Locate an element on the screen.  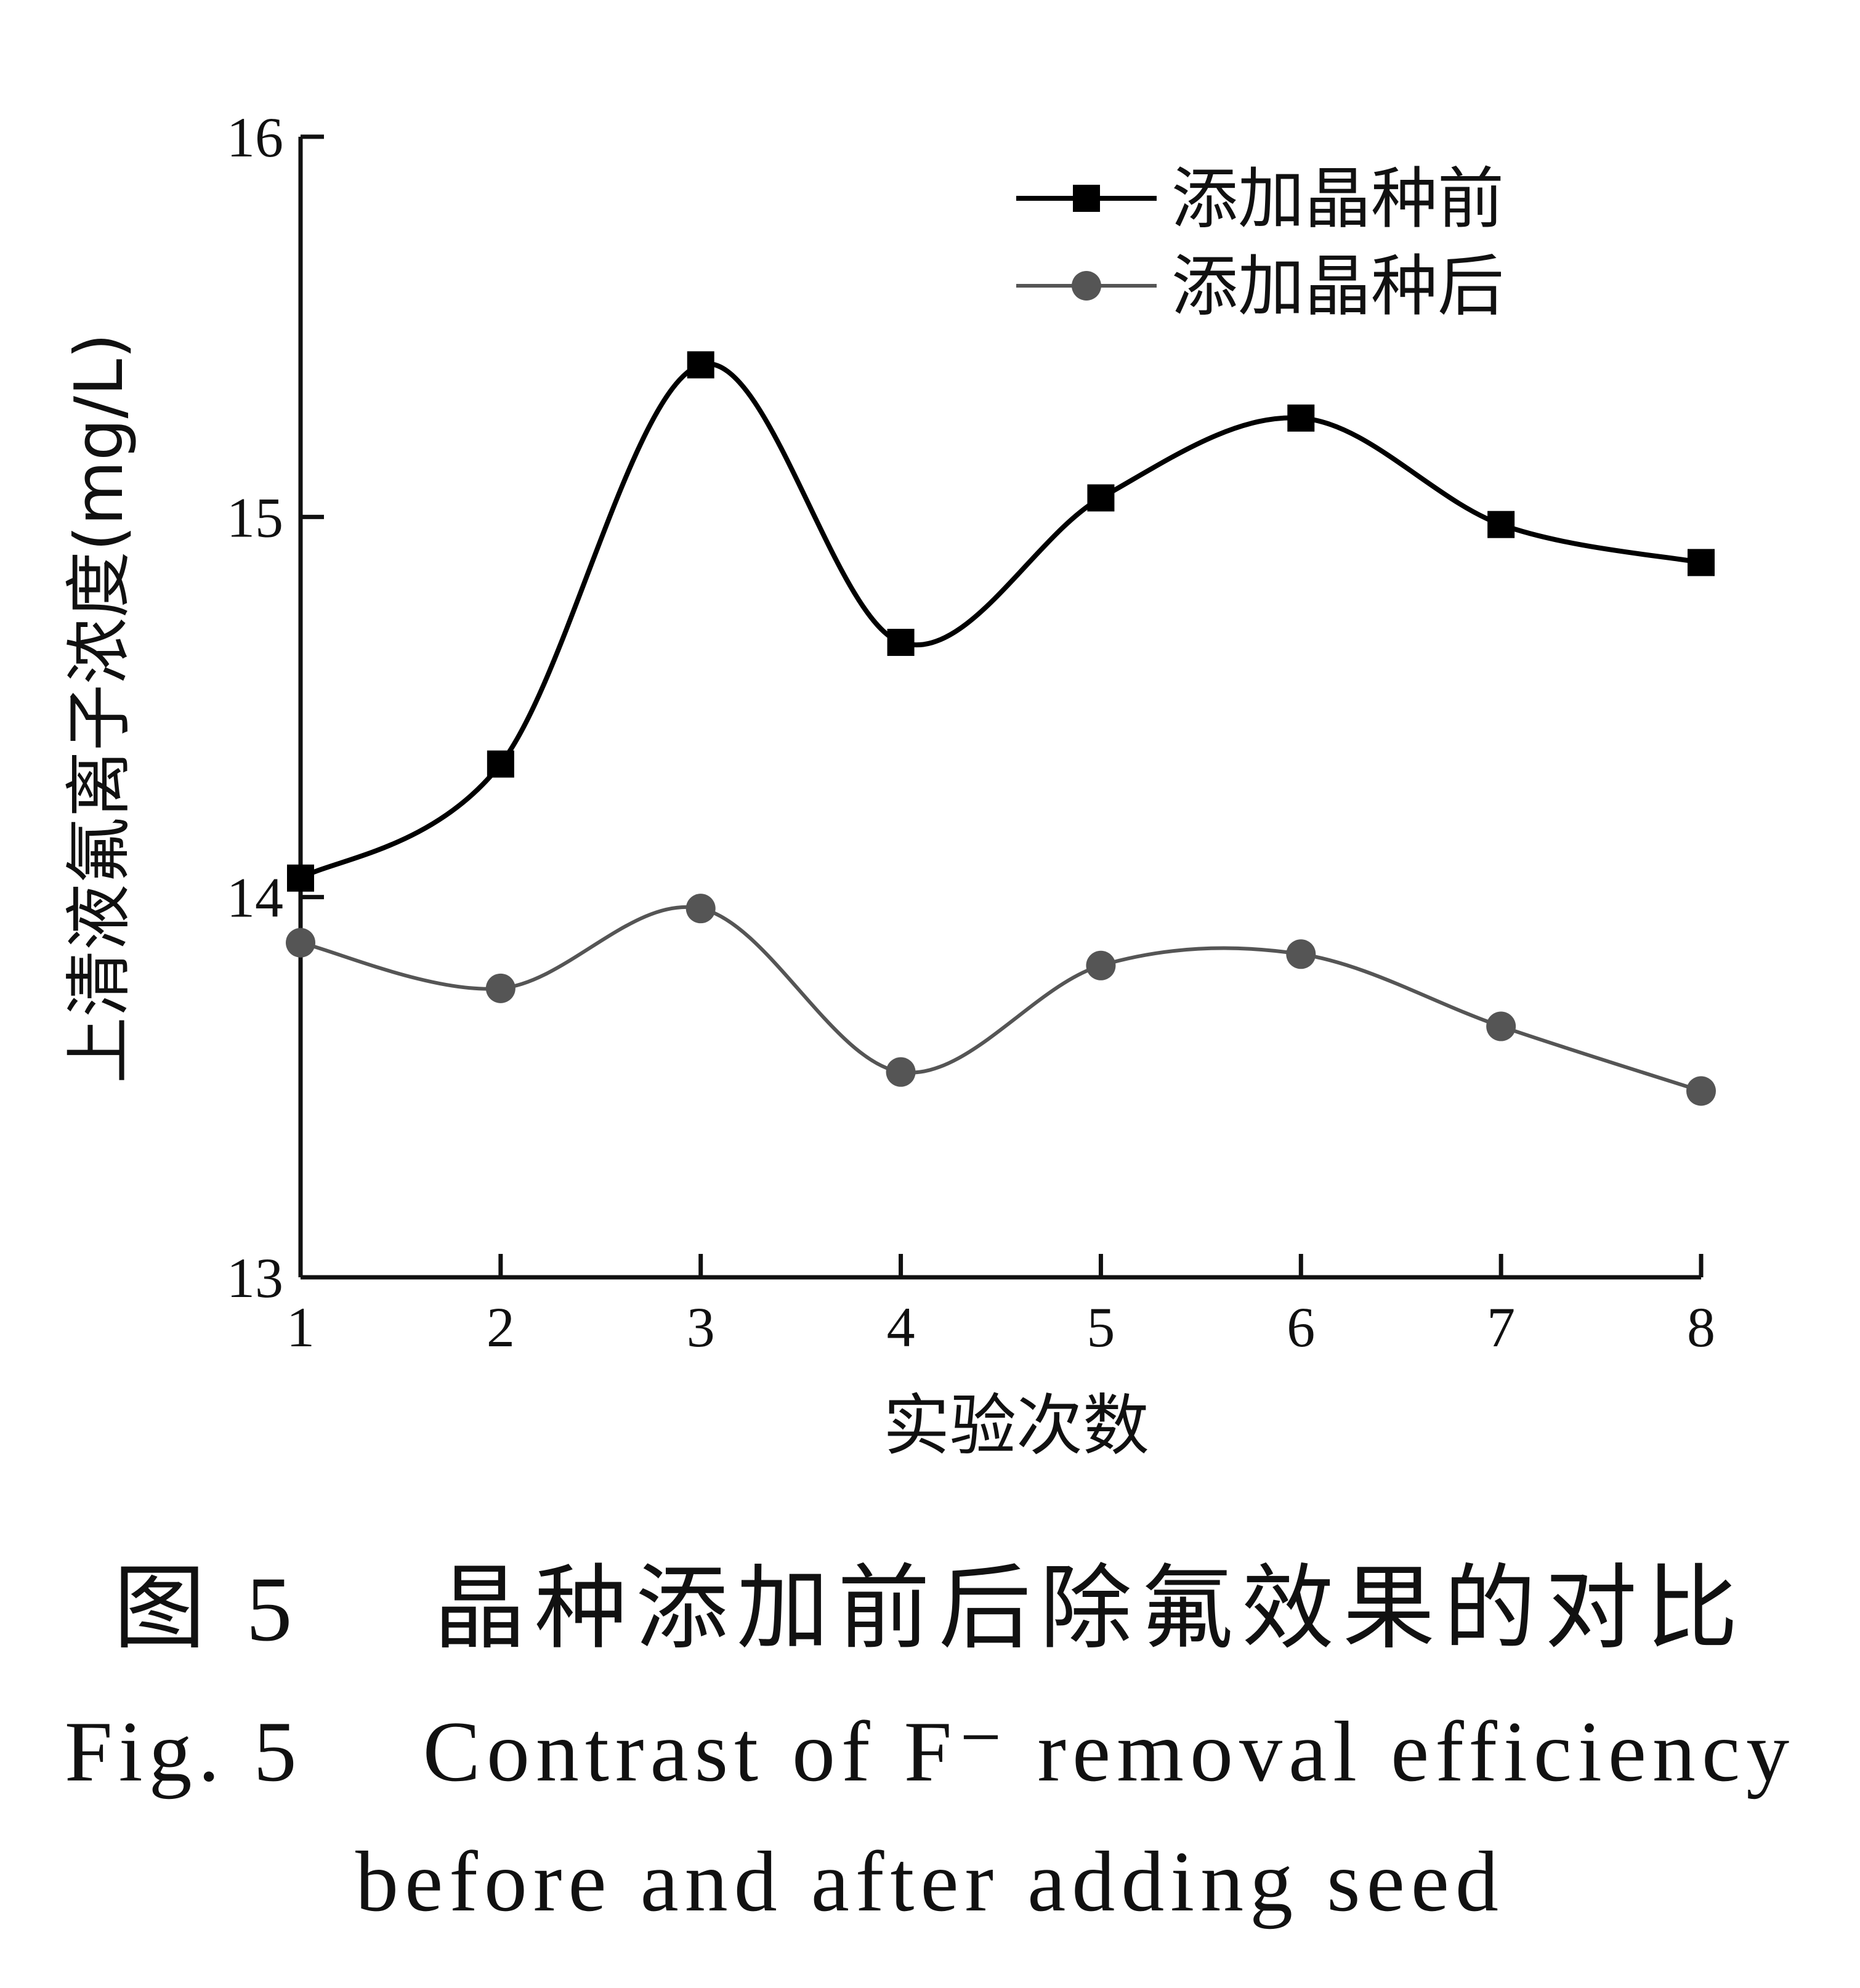
legend-label: 添加晶种后 is located at coordinates (1337, 286).